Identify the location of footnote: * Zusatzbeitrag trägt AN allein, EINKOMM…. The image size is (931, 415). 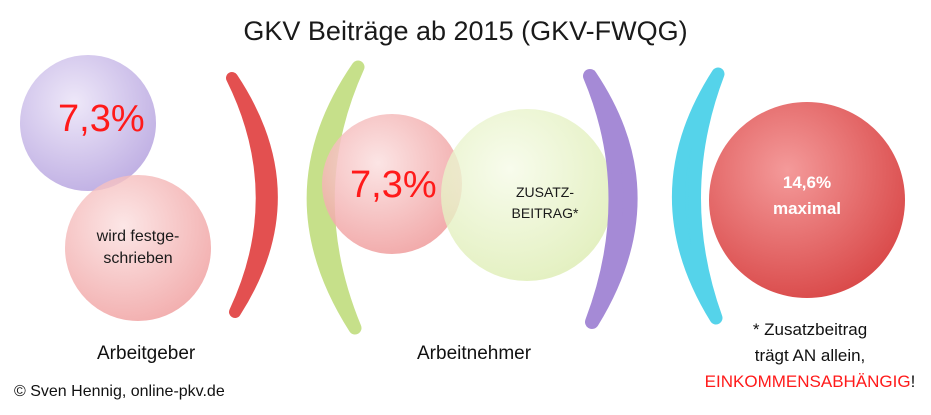
(810, 359).